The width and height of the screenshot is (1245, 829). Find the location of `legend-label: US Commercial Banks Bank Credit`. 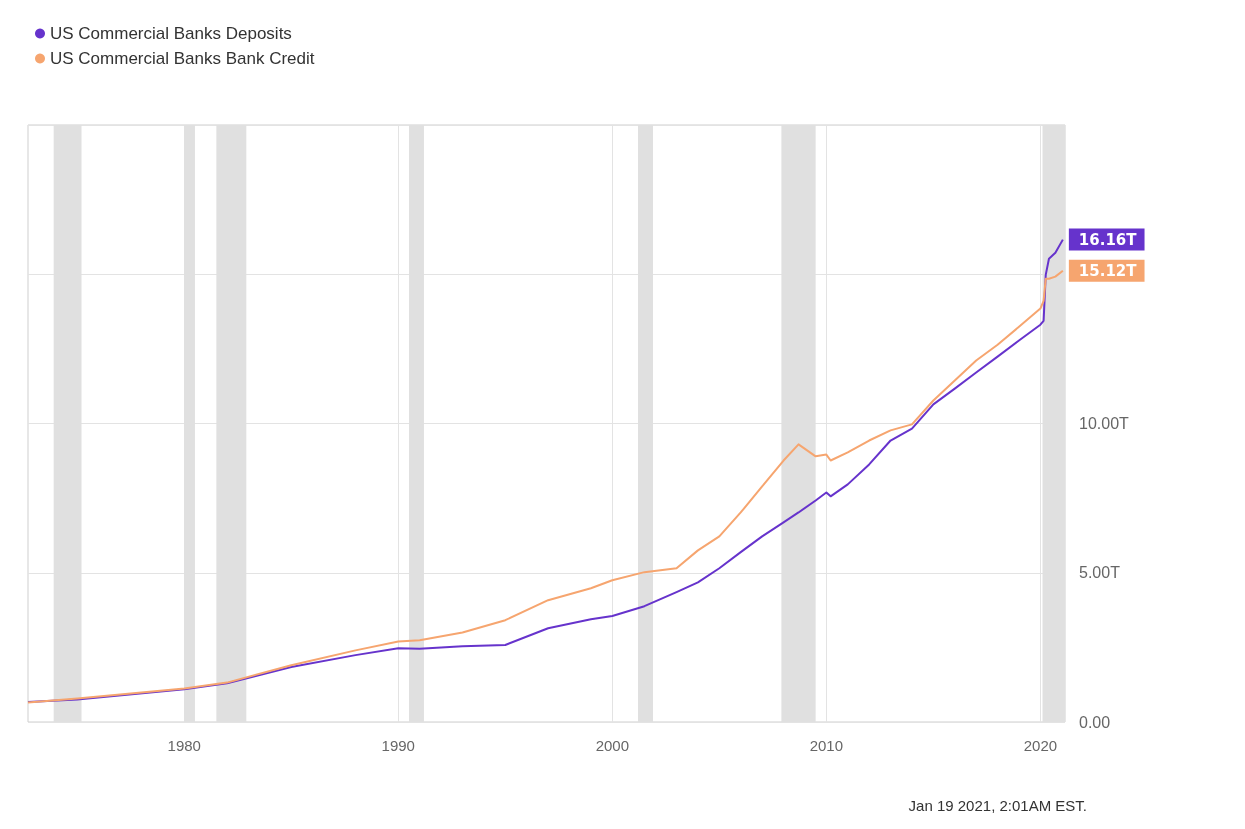

legend-label: US Commercial Banks Bank Credit is located at coordinates (182, 58).